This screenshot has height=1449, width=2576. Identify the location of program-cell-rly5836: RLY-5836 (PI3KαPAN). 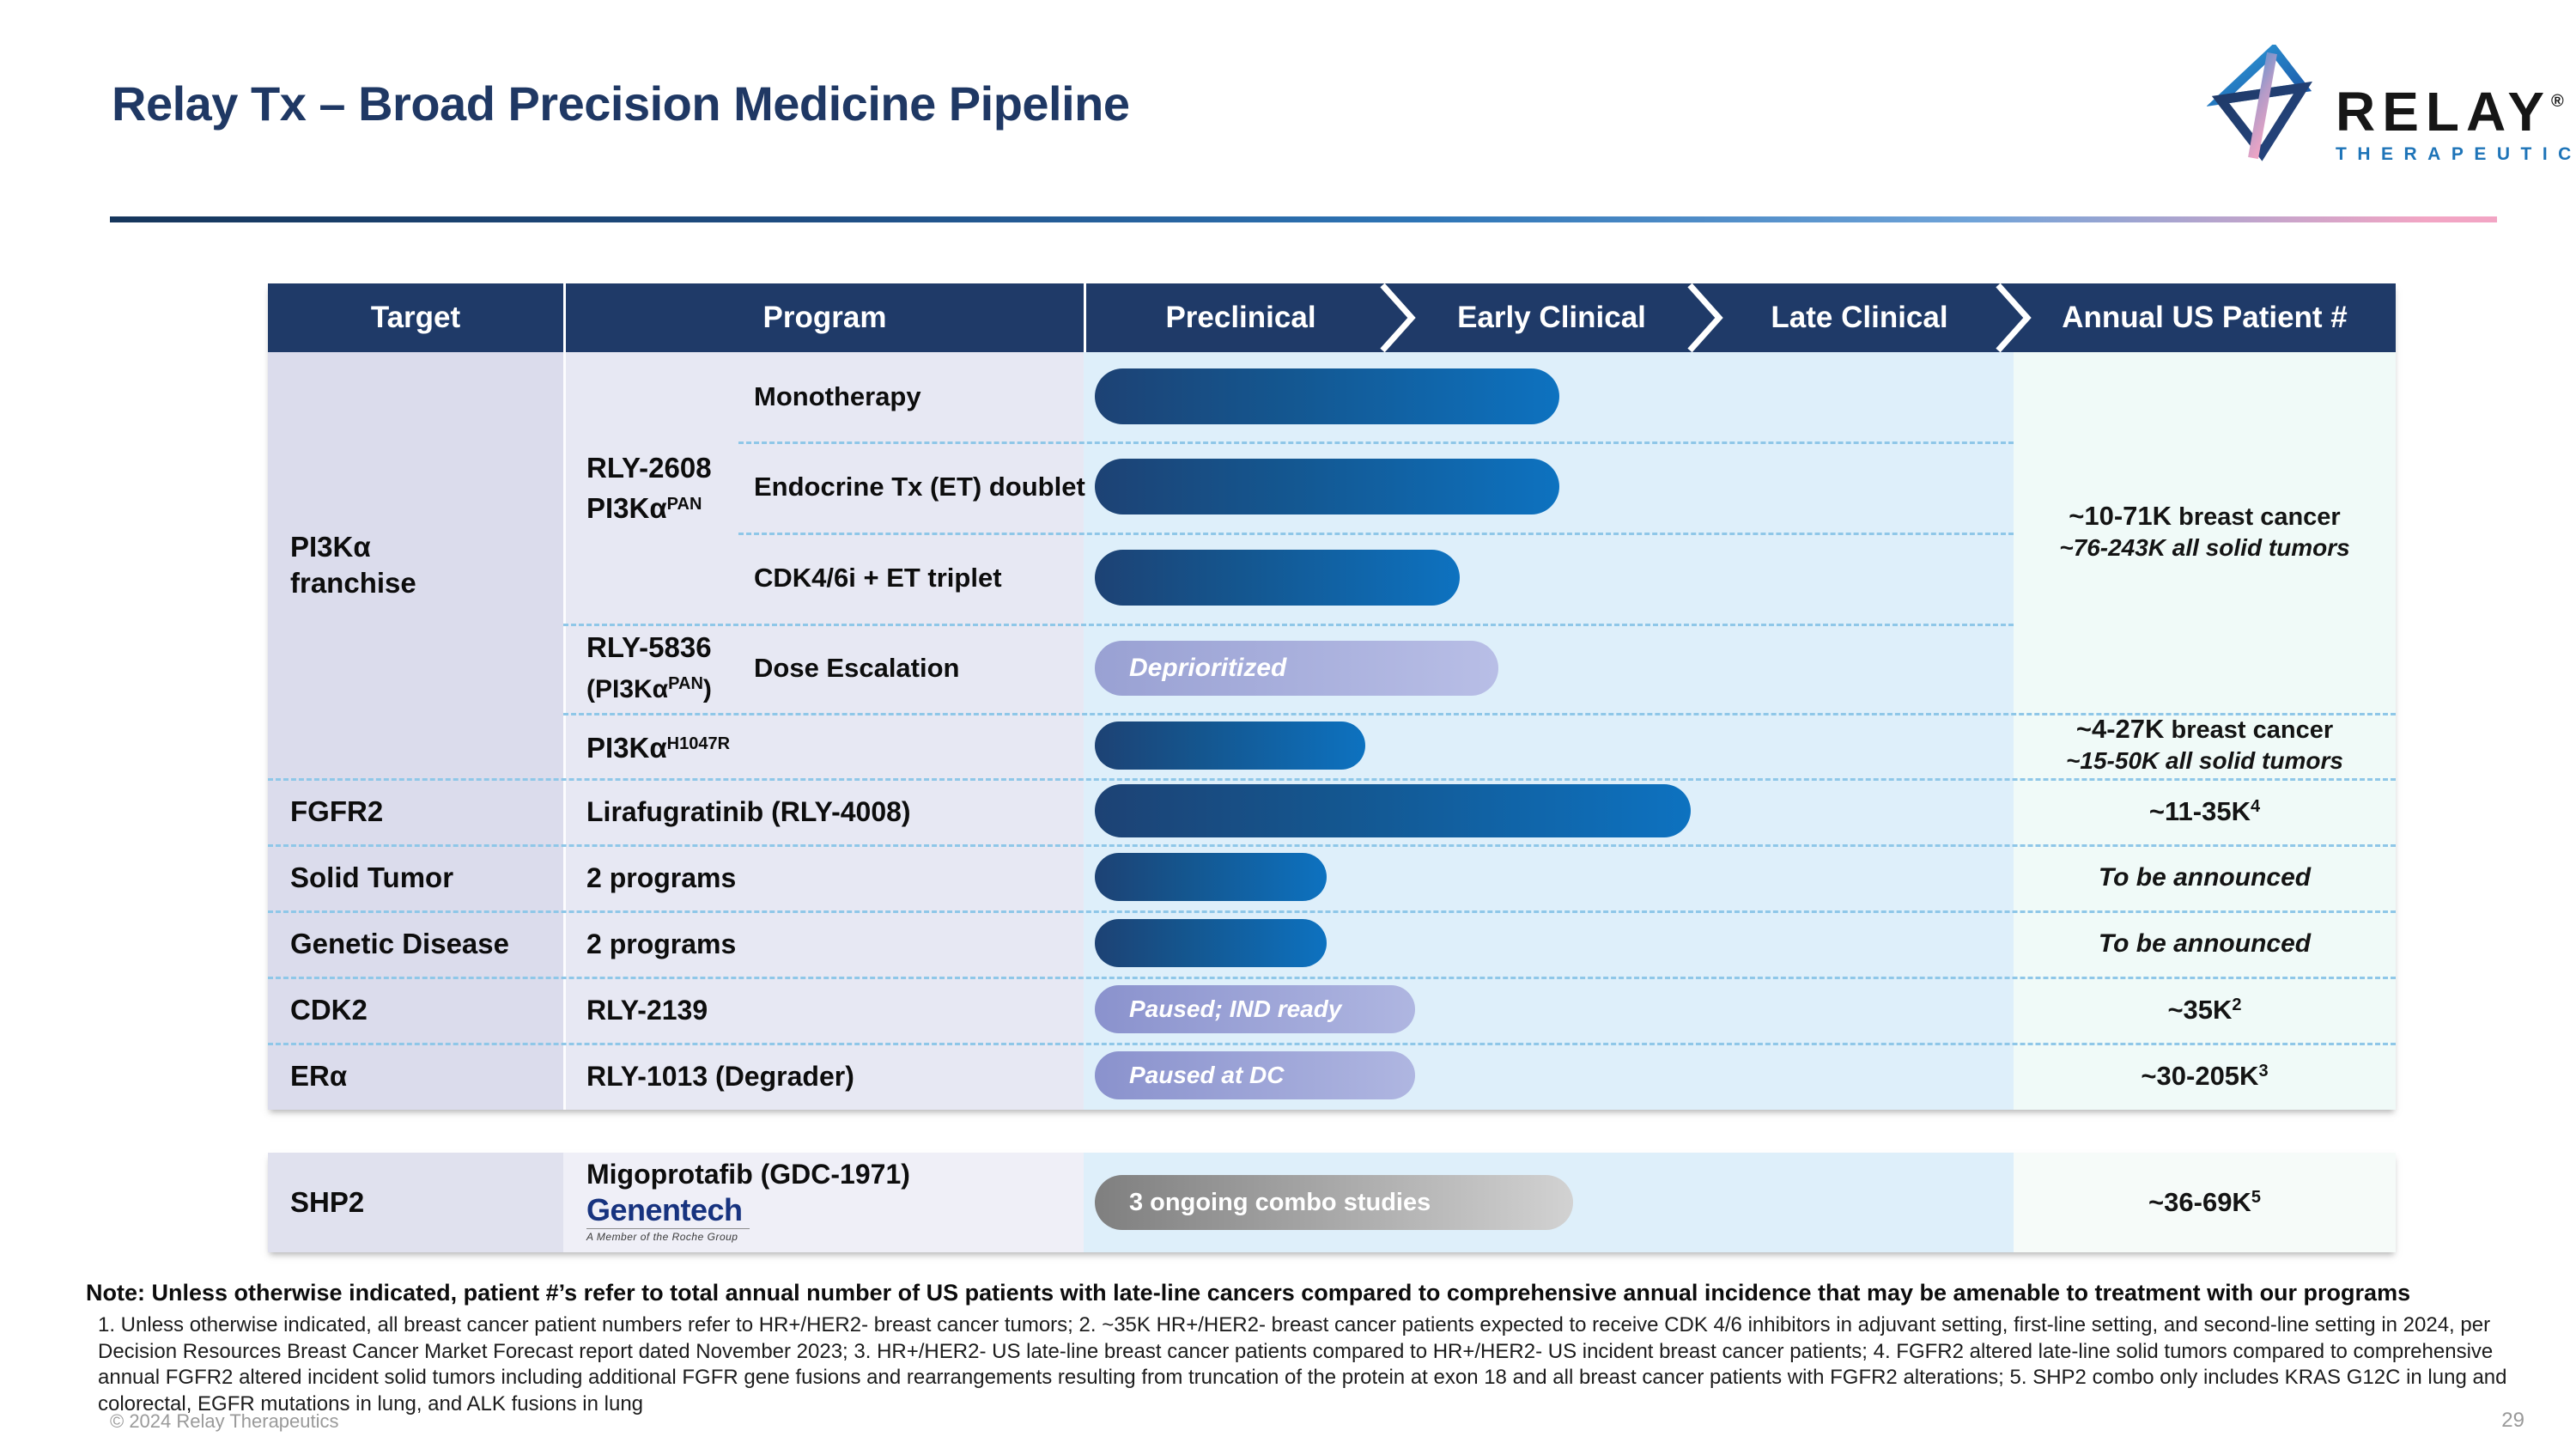
(649, 666).